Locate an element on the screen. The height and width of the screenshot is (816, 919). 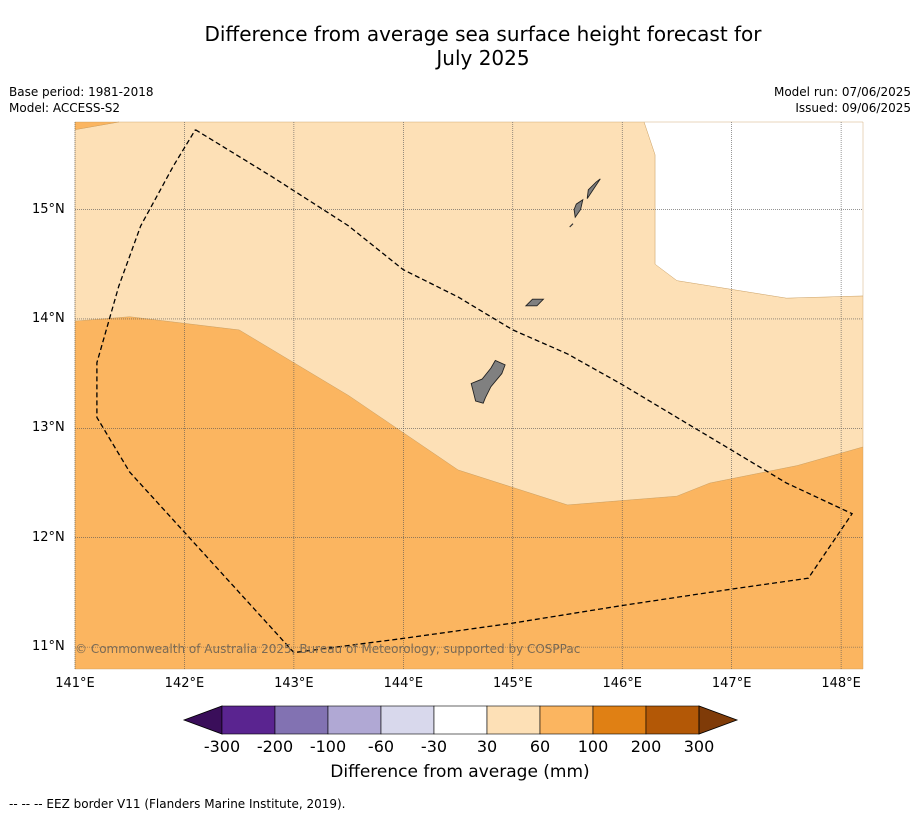
lon-tick-label: 141°E is located at coordinates (75, 683).